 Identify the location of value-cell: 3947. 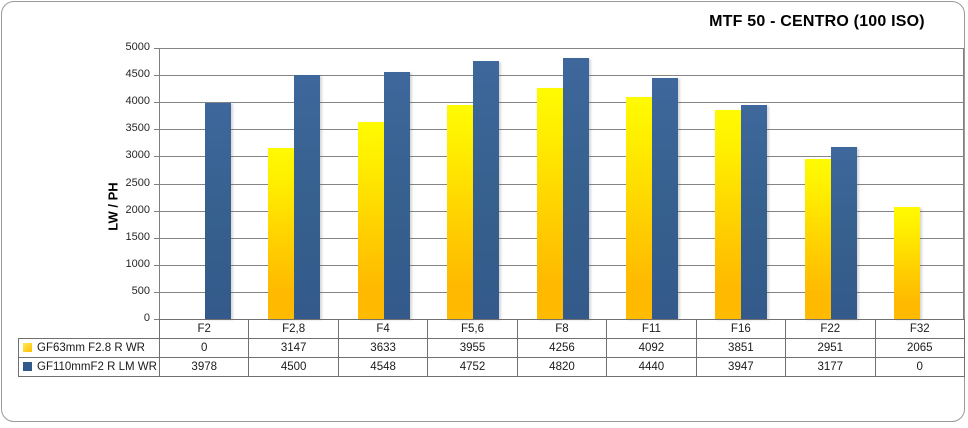
(741, 367).